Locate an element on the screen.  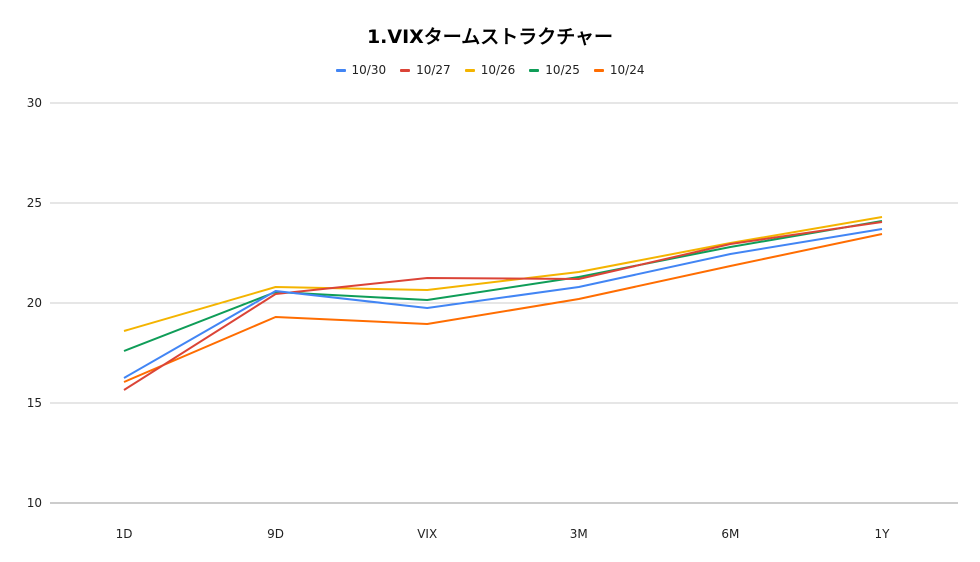
legend: 10/30 10/27 10/26 10/25 10/24 is located at coordinates (490, 70).